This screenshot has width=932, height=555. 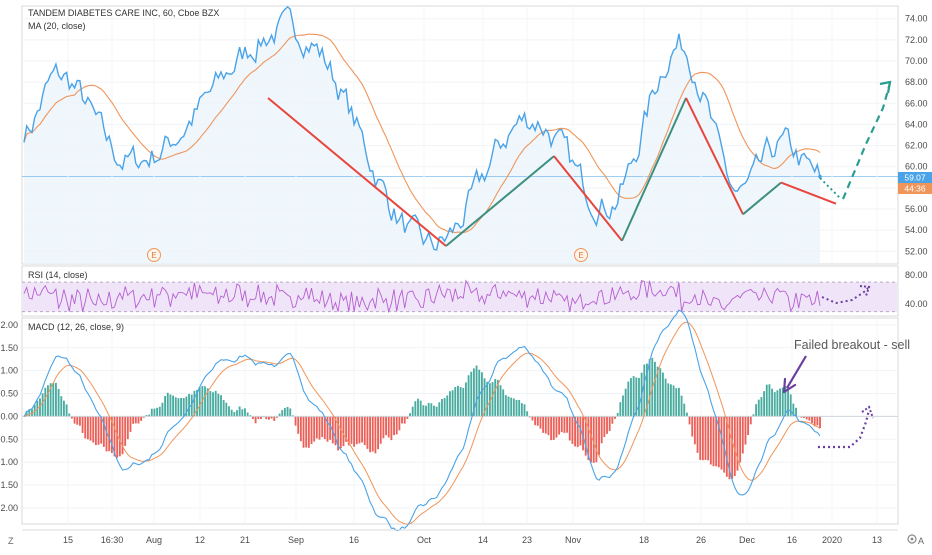 What do you see at coordinates (9, 508) in the screenshot?
I see `macd-tick-label: -2.00` at bounding box center [9, 508].